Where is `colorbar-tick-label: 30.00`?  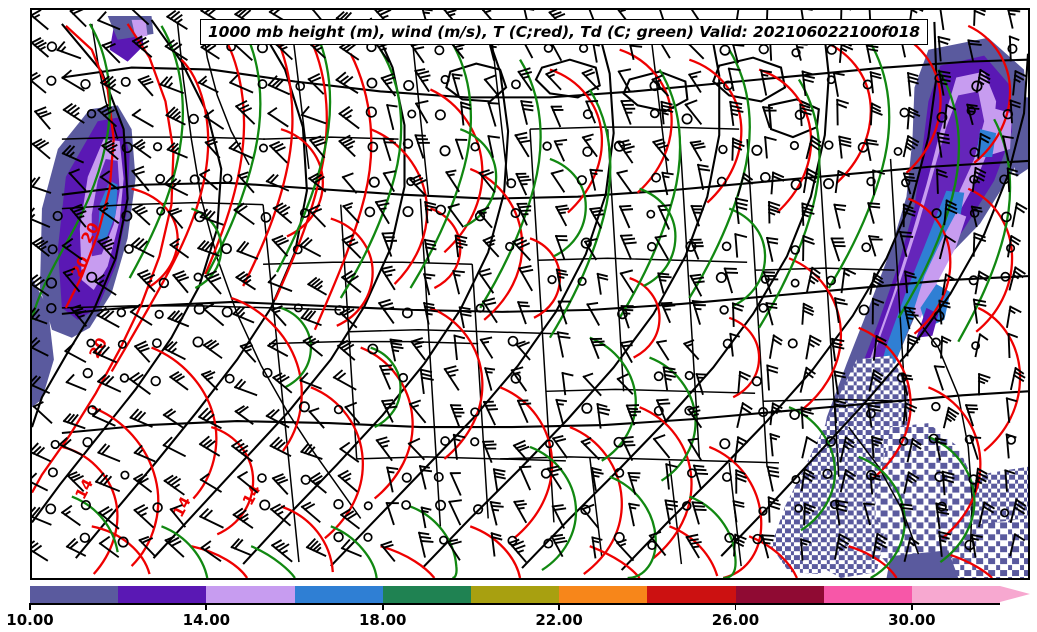
colorbar-tick-label: 30.00 is located at coordinates (912, 620).